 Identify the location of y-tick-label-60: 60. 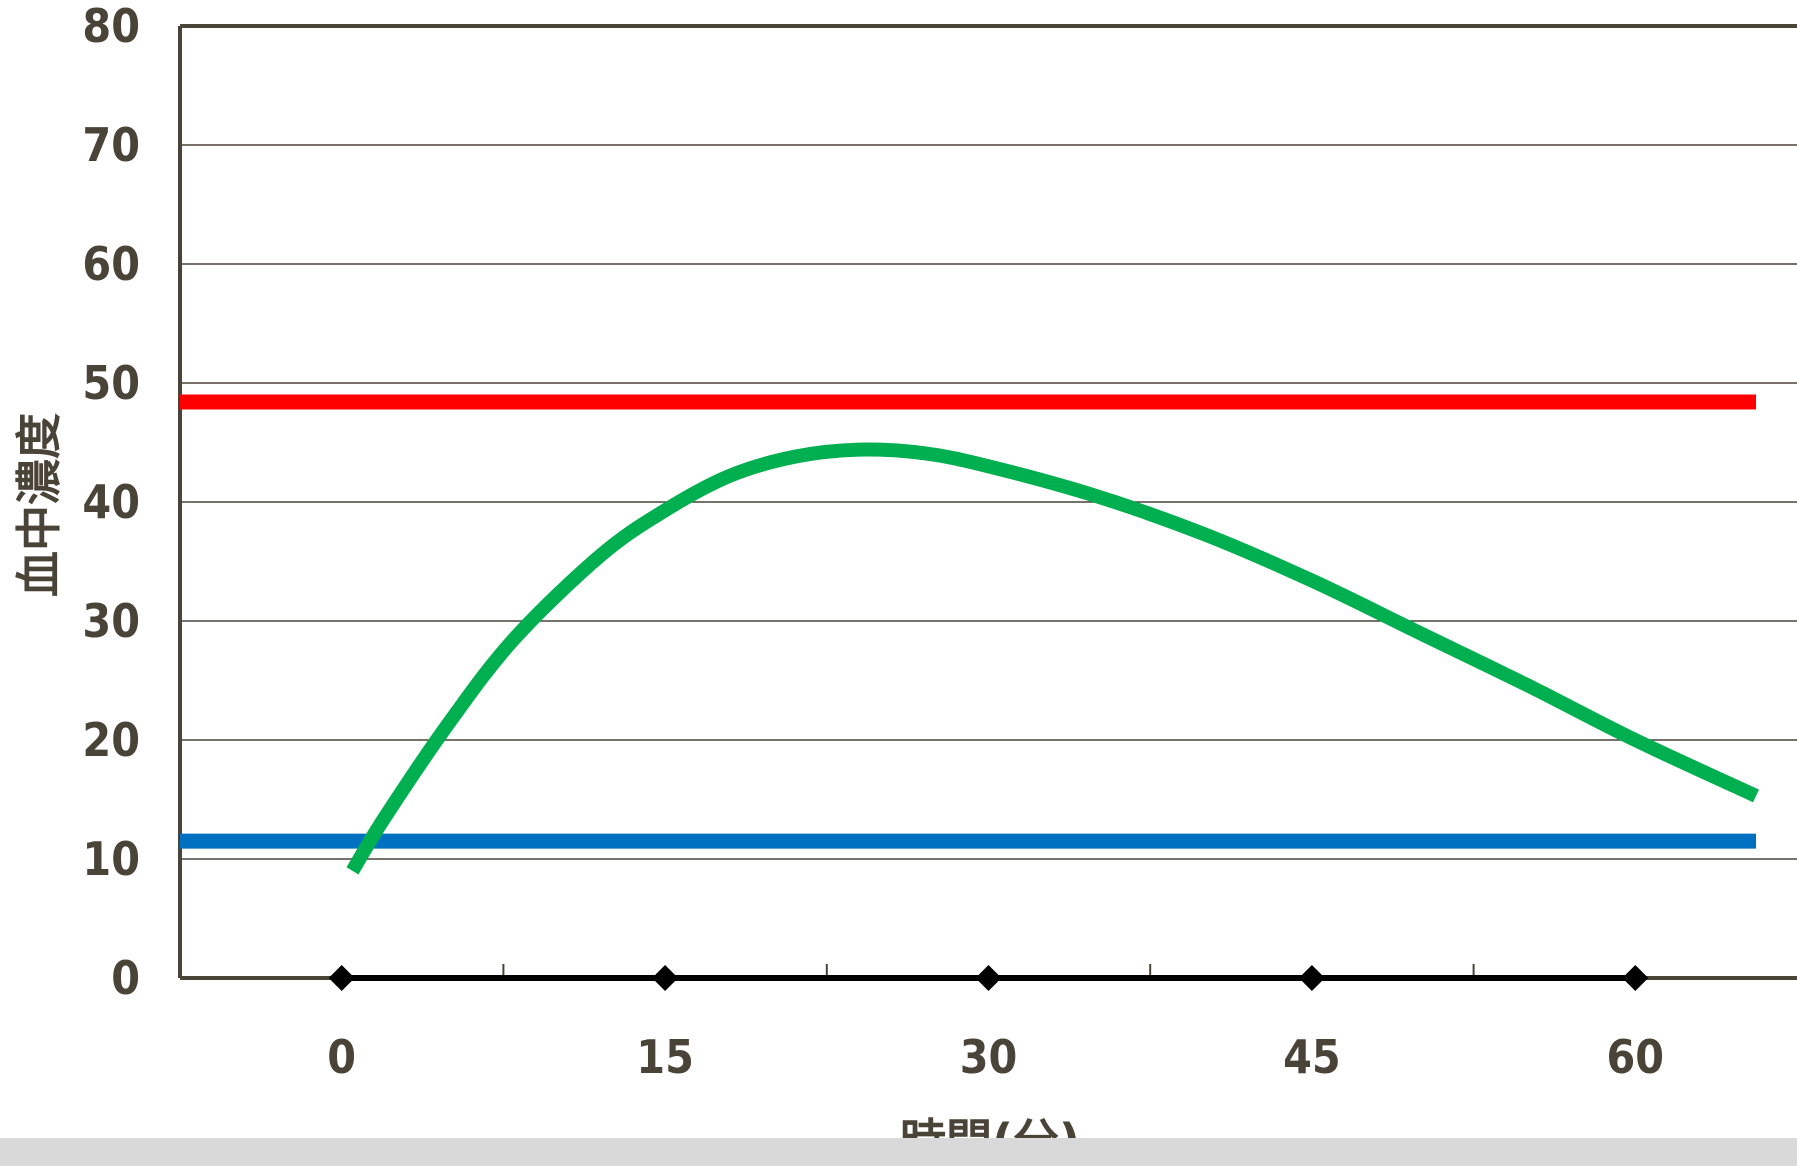
(111, 264).